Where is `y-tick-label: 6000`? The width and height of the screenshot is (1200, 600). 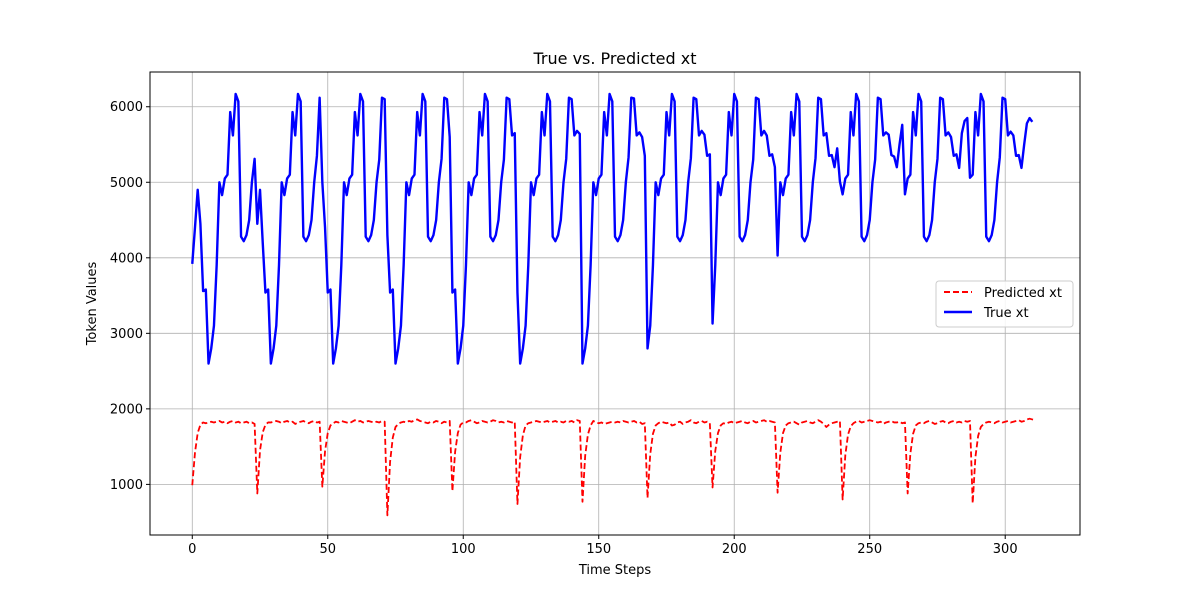 y-tick-label: 6000 is located at coordinates (126, 107).